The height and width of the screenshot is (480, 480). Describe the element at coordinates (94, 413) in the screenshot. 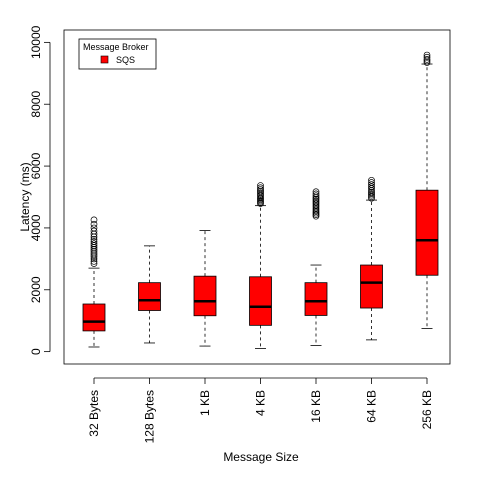

I see `x-tick-label: 32 Bytes` at that location.